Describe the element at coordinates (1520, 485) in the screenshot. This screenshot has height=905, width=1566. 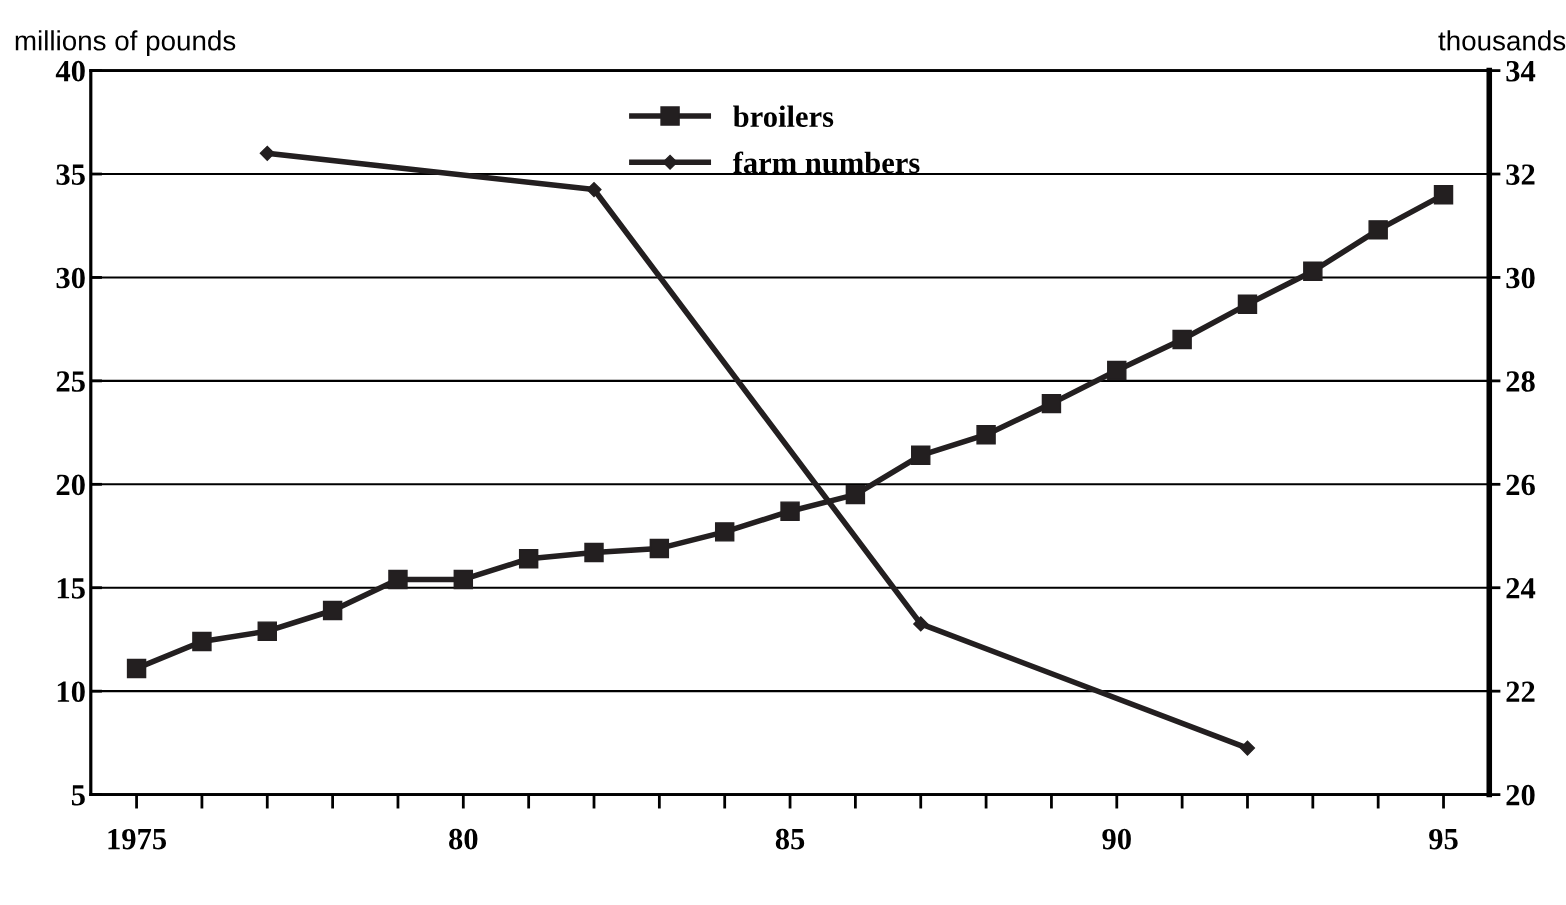
I see `y2-tick-label: 26` at that location.